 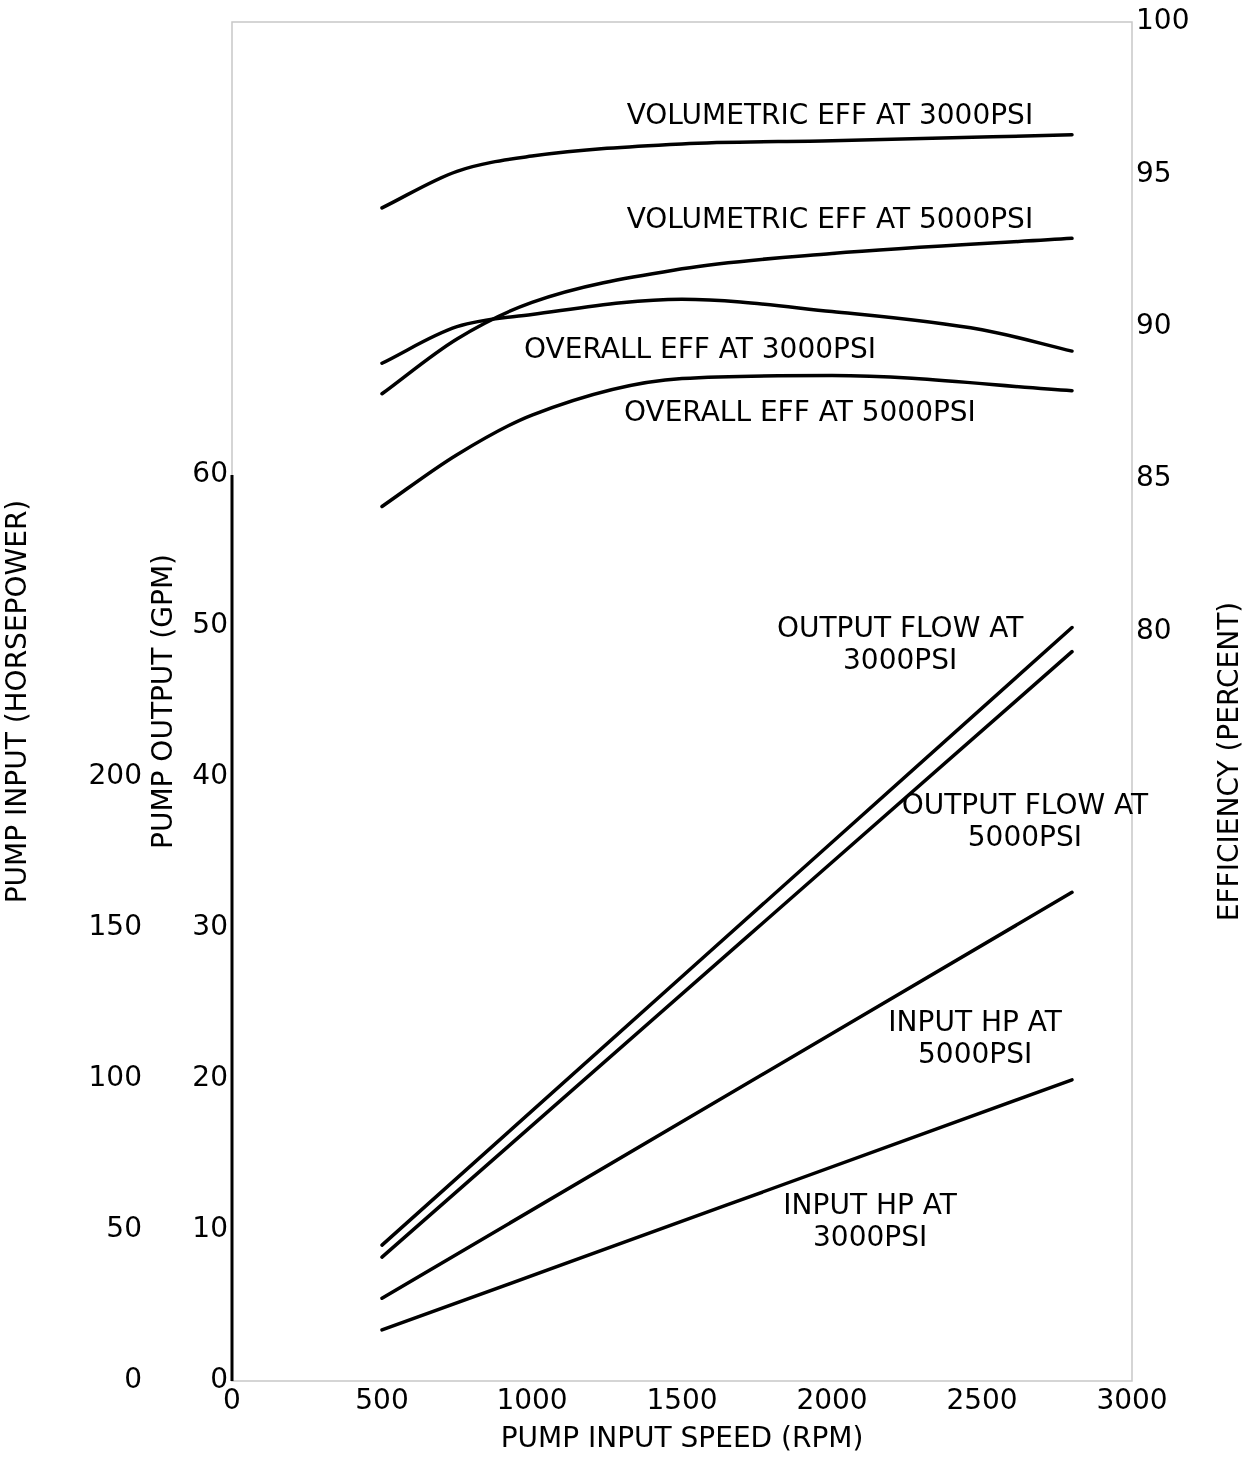 What do you see at coordinates (870, 1221) in the screenshot?
I see `series-label: INPUT HP AT 3000PSI` at bounding box center [870, 1221].